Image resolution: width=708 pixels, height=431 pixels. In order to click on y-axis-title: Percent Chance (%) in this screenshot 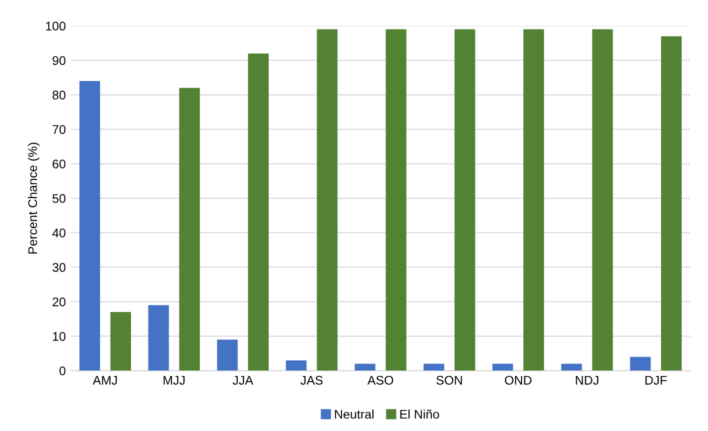, I will do `click(34, 198)`.